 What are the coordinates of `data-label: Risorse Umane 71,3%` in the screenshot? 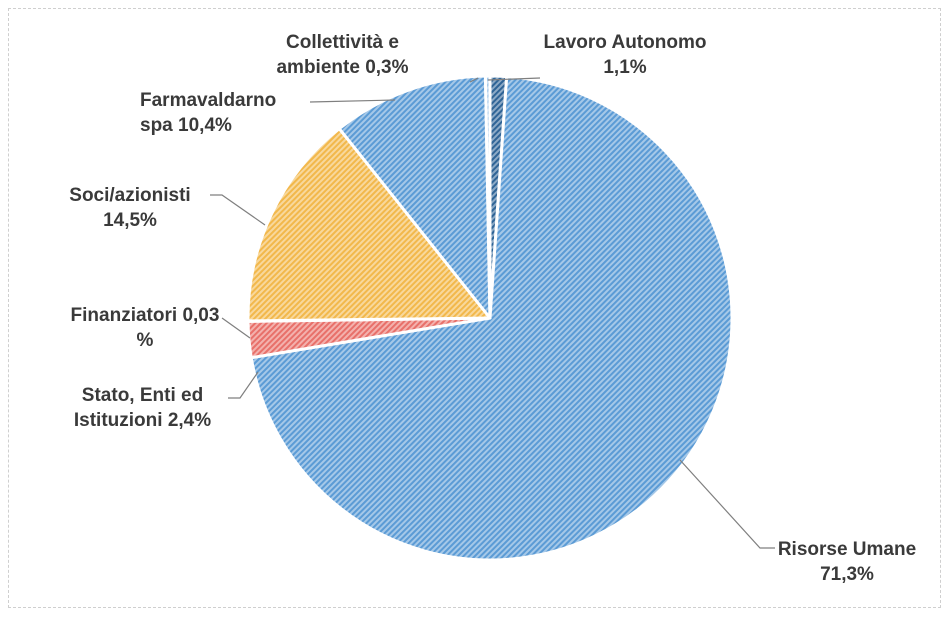 It's located at (847, 562).